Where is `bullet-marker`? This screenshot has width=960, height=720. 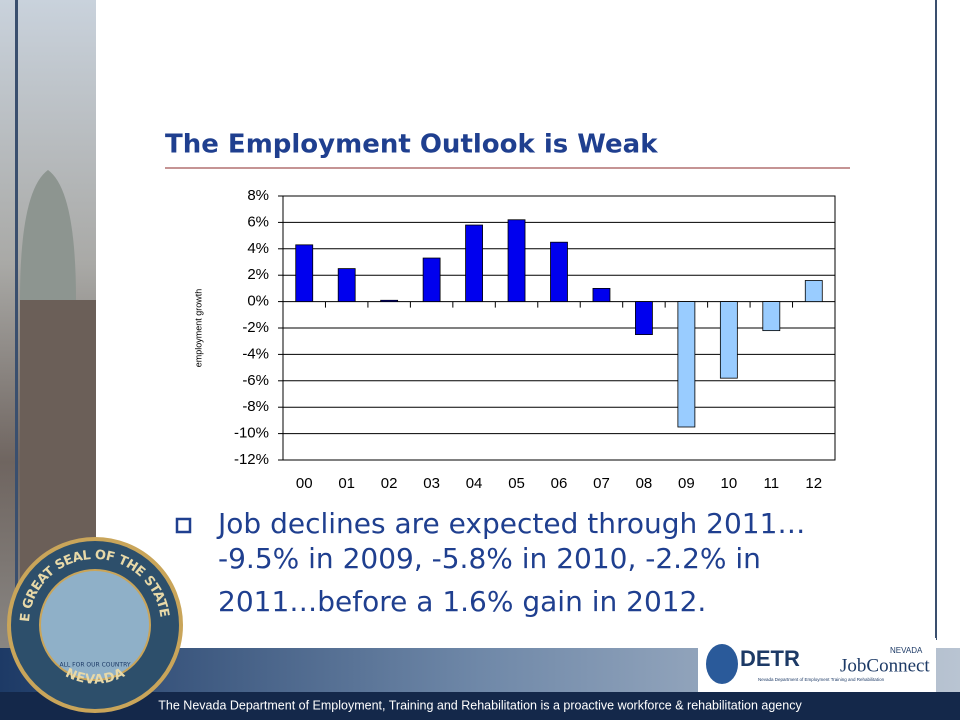 bullet-marker is located at coordinates (183, 525).